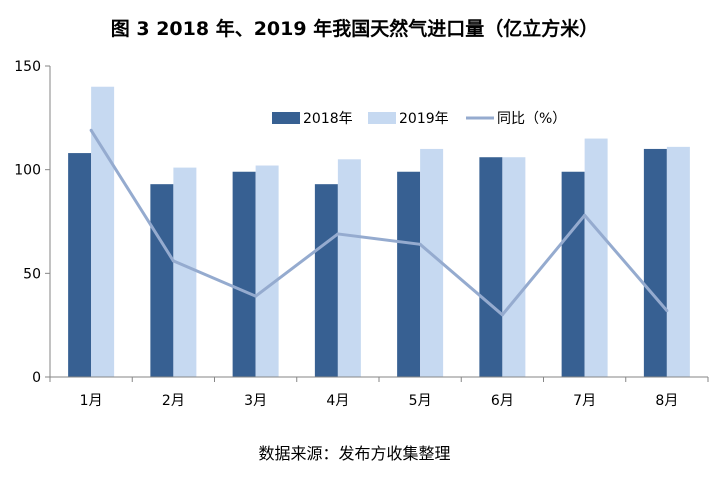  I want to click on chart-source-note: 数据来源：发布方收集整理, so click(354, 453).